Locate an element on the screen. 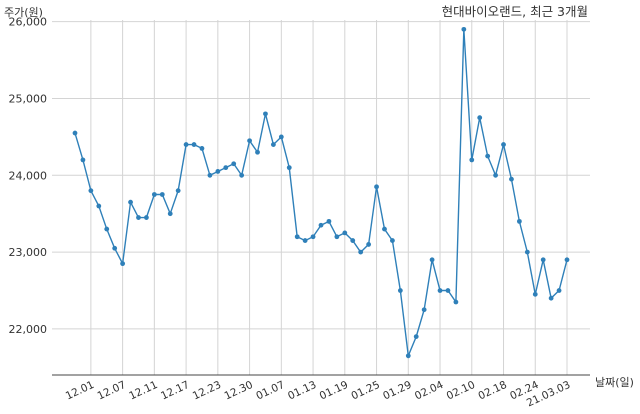  x-tick-label: 01.19 is located at coordinates (334, 391).